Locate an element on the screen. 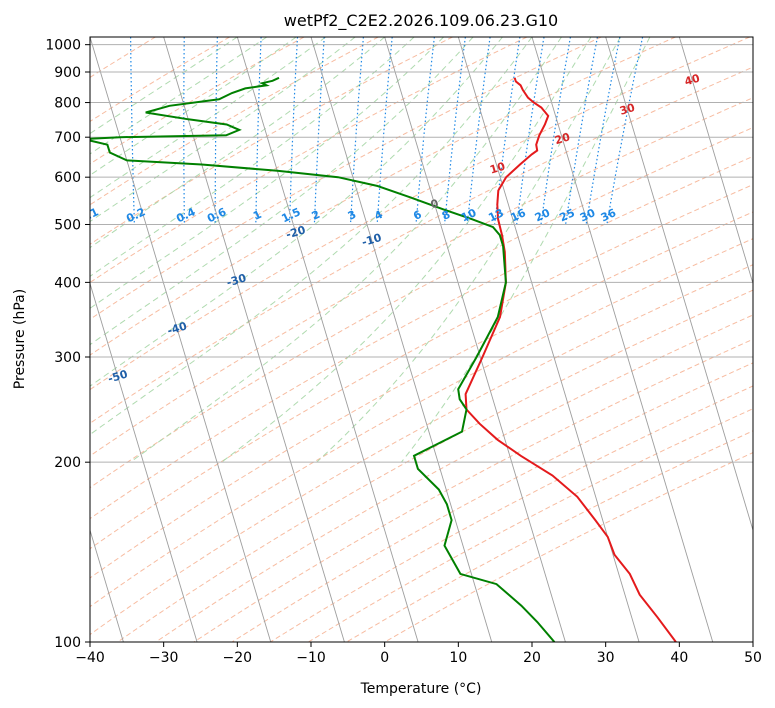 This screenshot has height=708, width=775. isotherm-label: -30 is located at coordinates (236, 280).